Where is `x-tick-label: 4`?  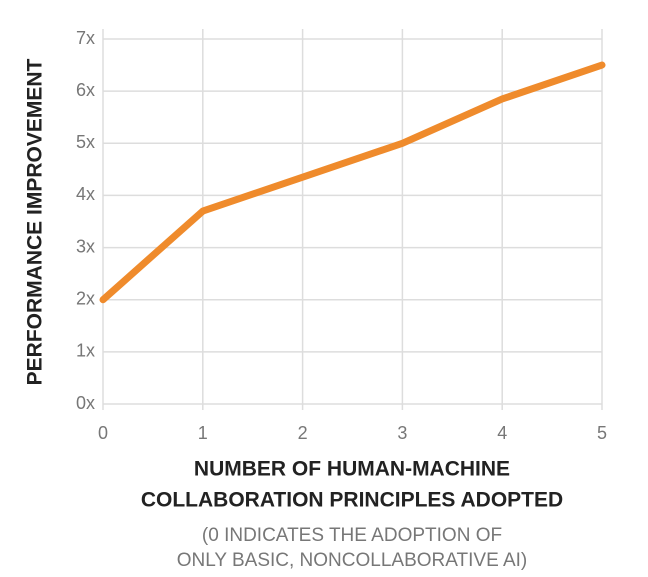 x-tick-label: 4 is located at coordinates (502, 433).